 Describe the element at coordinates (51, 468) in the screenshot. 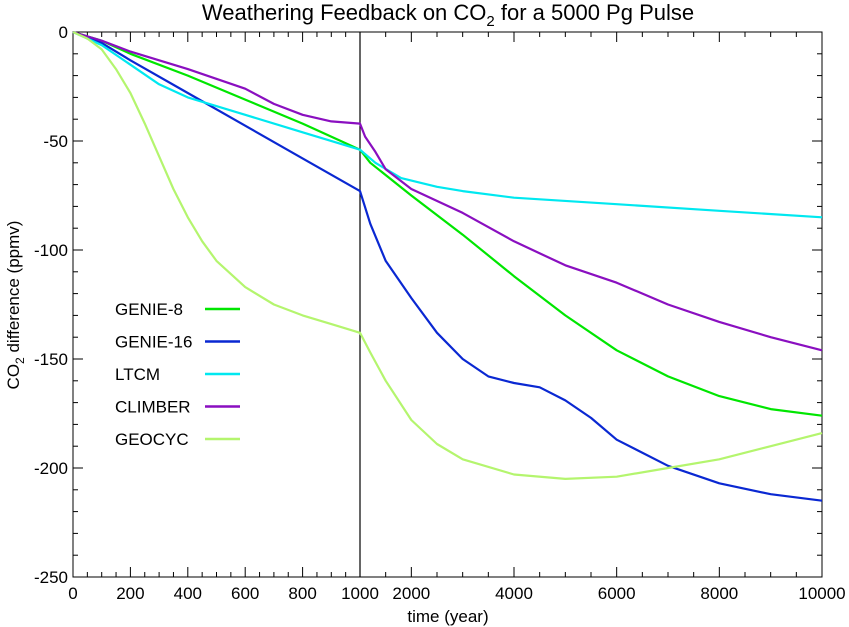

I see `y-tick-label: -200` at that location.